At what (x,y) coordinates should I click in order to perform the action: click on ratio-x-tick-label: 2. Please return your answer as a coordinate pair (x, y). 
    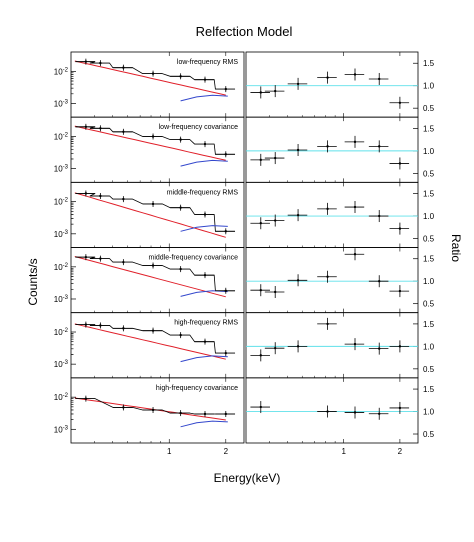
    Looking at the image, I should click on (400, 451).